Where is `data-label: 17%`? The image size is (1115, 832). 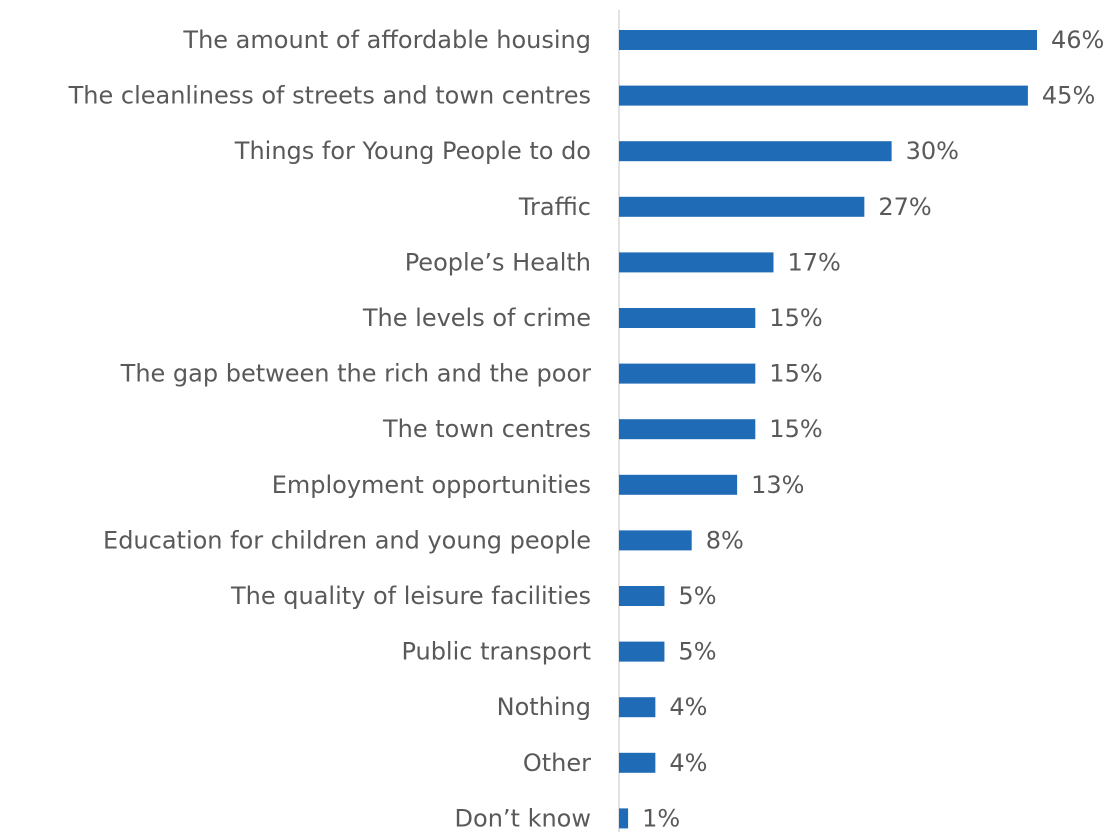
data-label: 17% is located at coordinates (813, 262).